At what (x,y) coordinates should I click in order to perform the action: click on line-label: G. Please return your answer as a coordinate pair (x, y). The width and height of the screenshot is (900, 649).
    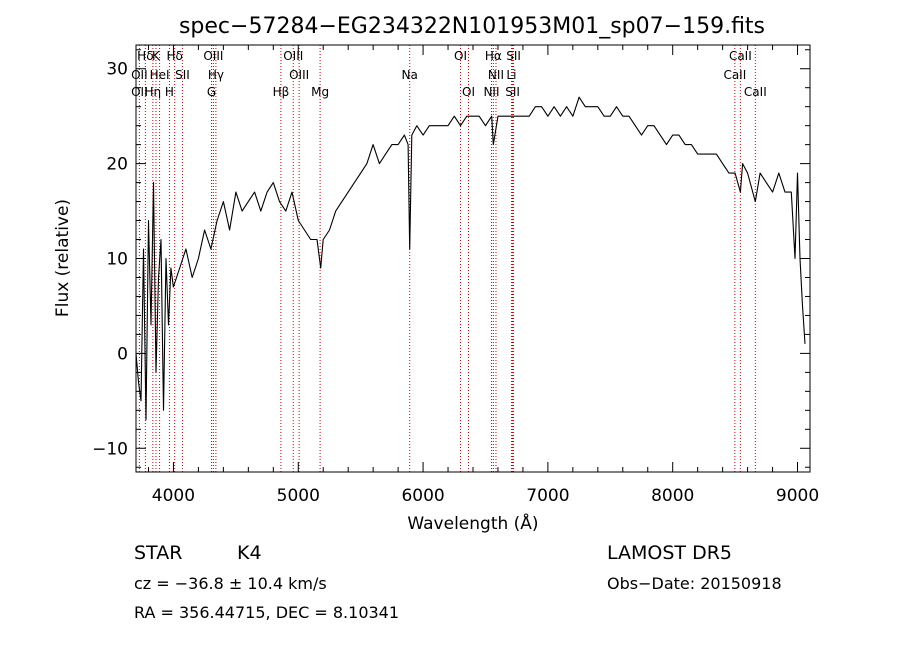
    Looking at the image, I should click on (211, 92).